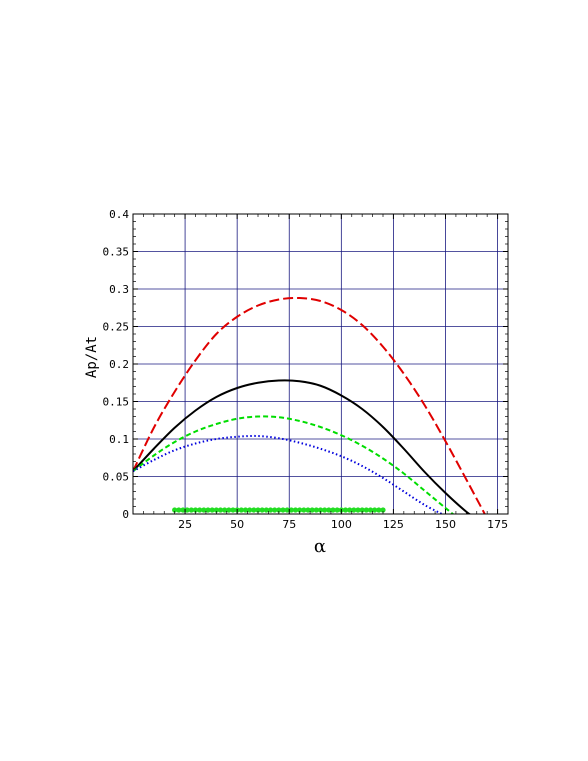 Image resolution: width=588 pixels, height=761 pixels. What do you see at coordinates (237, 524) in the screenshot?
I see `x-tick-label: 50` at bounding box center [237, 524].